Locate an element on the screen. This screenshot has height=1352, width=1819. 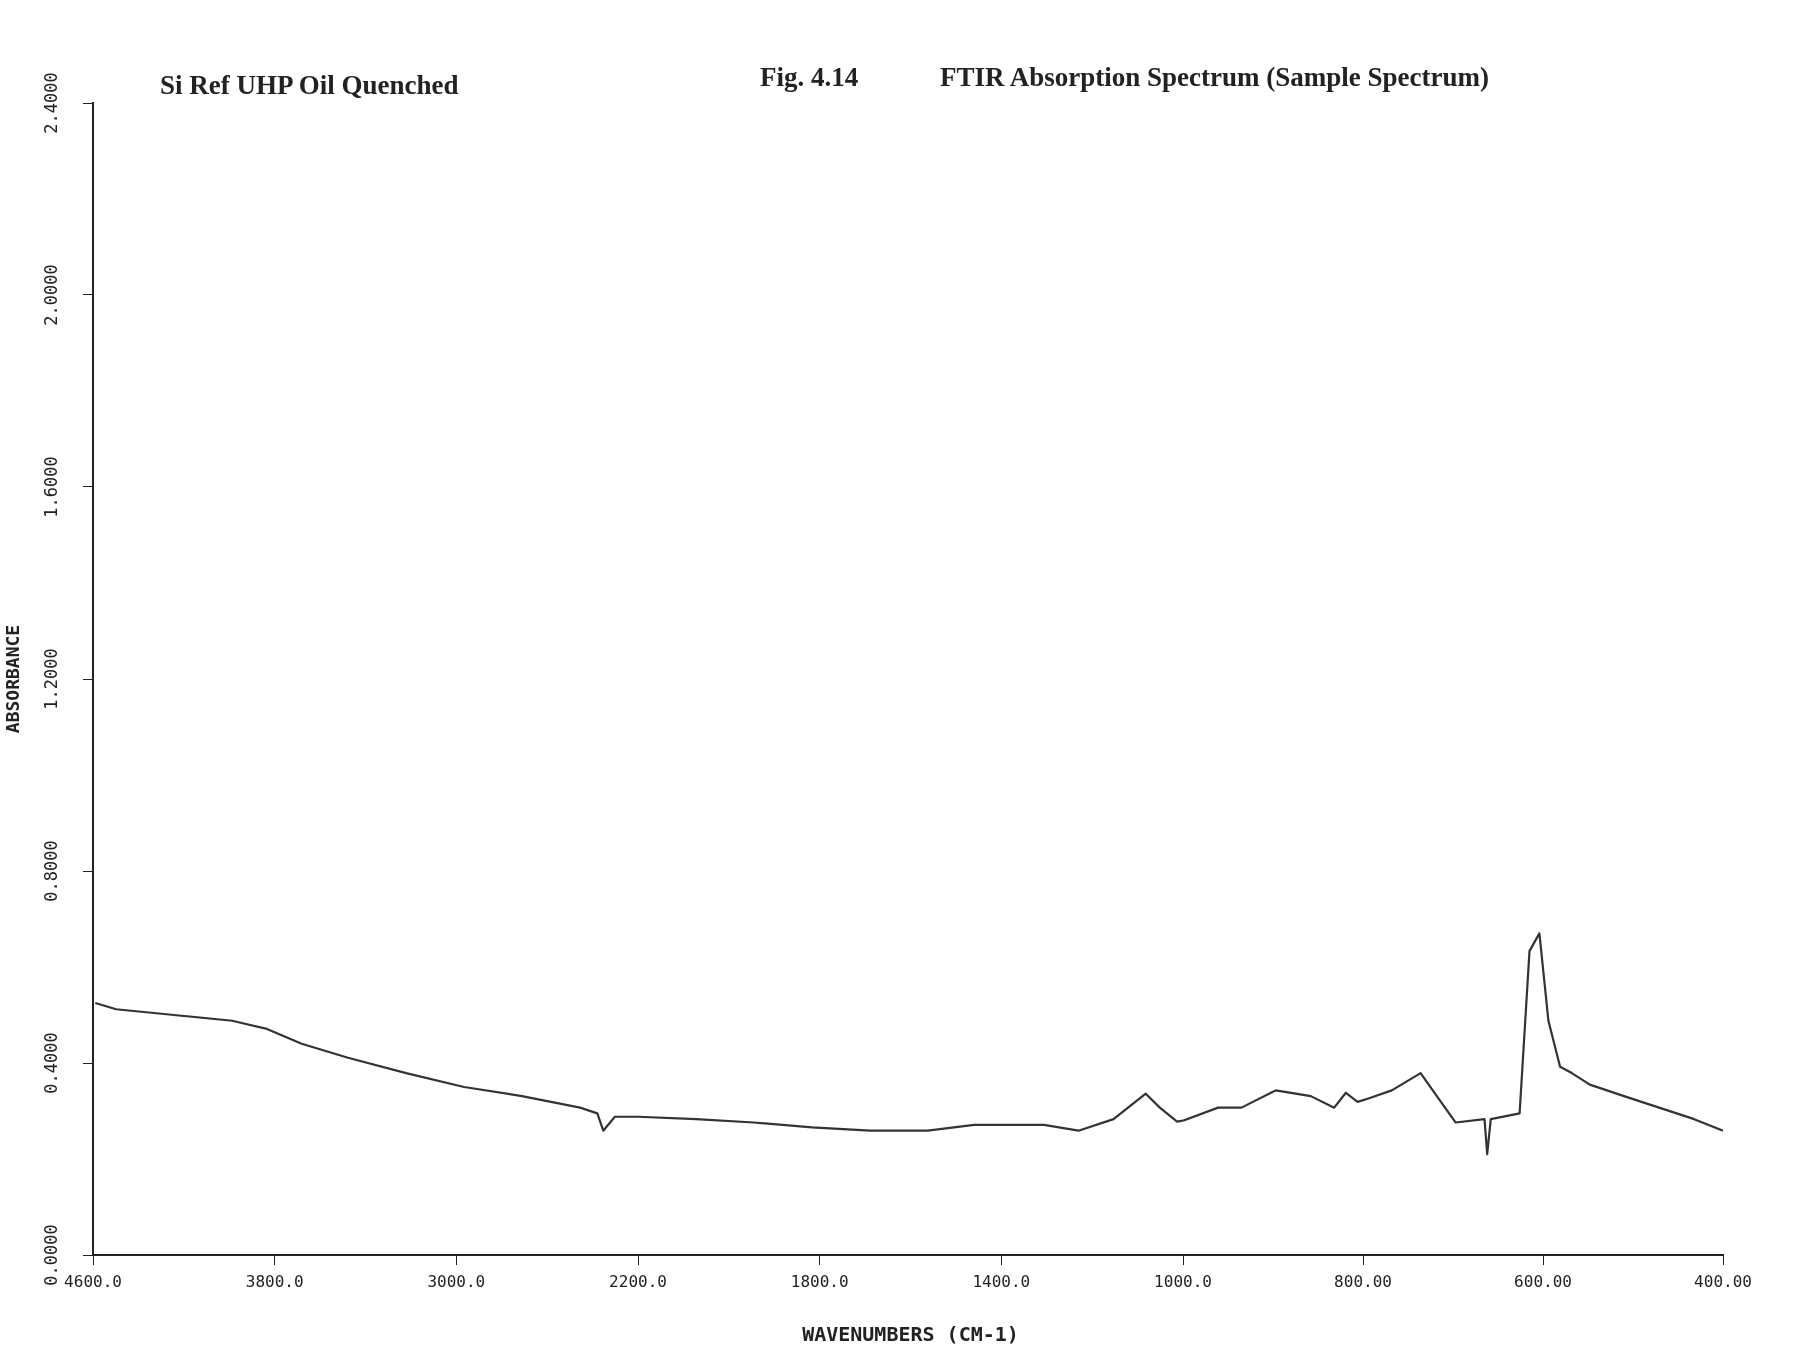
x-tick-label: 800.00 is located at coordinates (1363, 1281).